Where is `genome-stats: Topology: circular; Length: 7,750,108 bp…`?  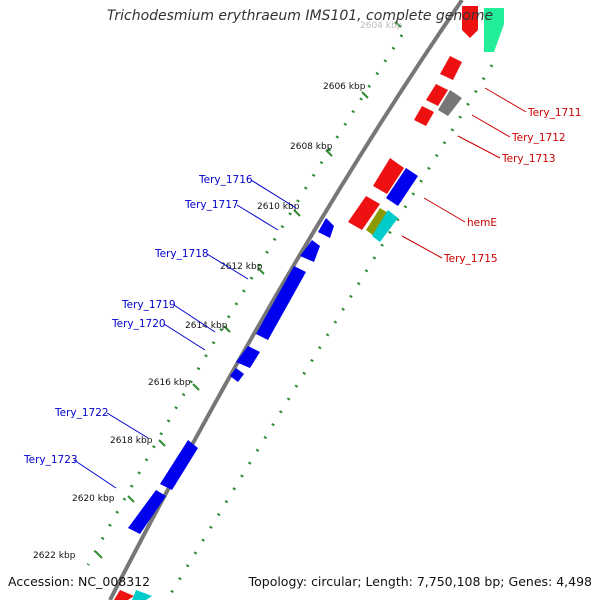 genome-stats: Topology: circular; Length: 7,750,108 bp… is located at coordinates (420, 581).